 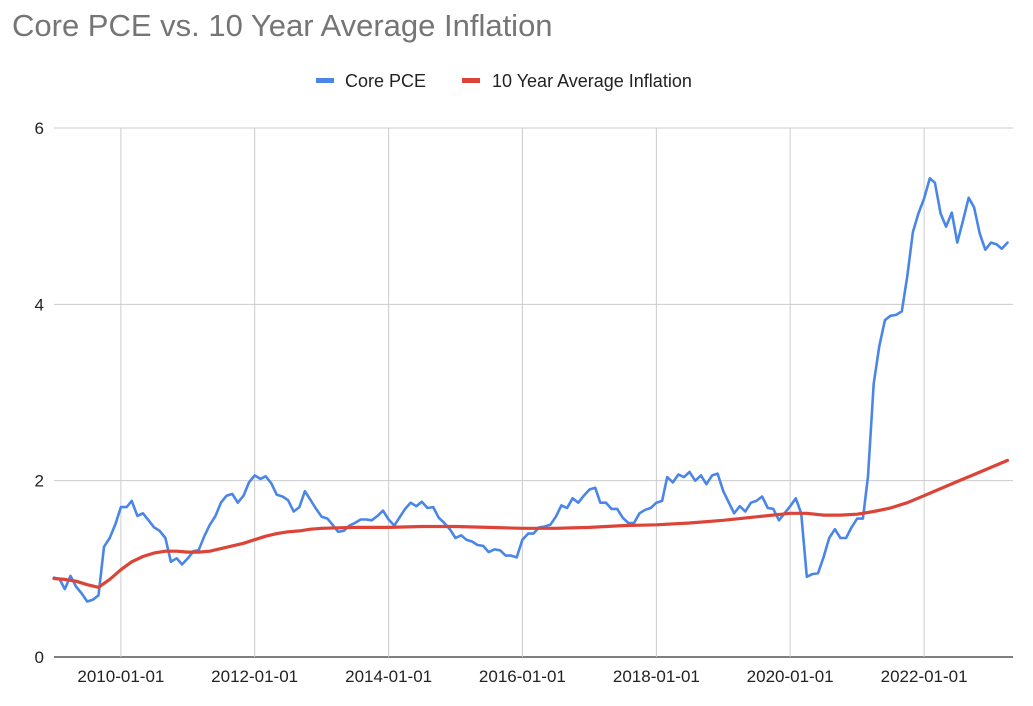 I want to click on chart-title: Core PCE vs. 10 Year Average Inflation, so click(x=282, y=25).